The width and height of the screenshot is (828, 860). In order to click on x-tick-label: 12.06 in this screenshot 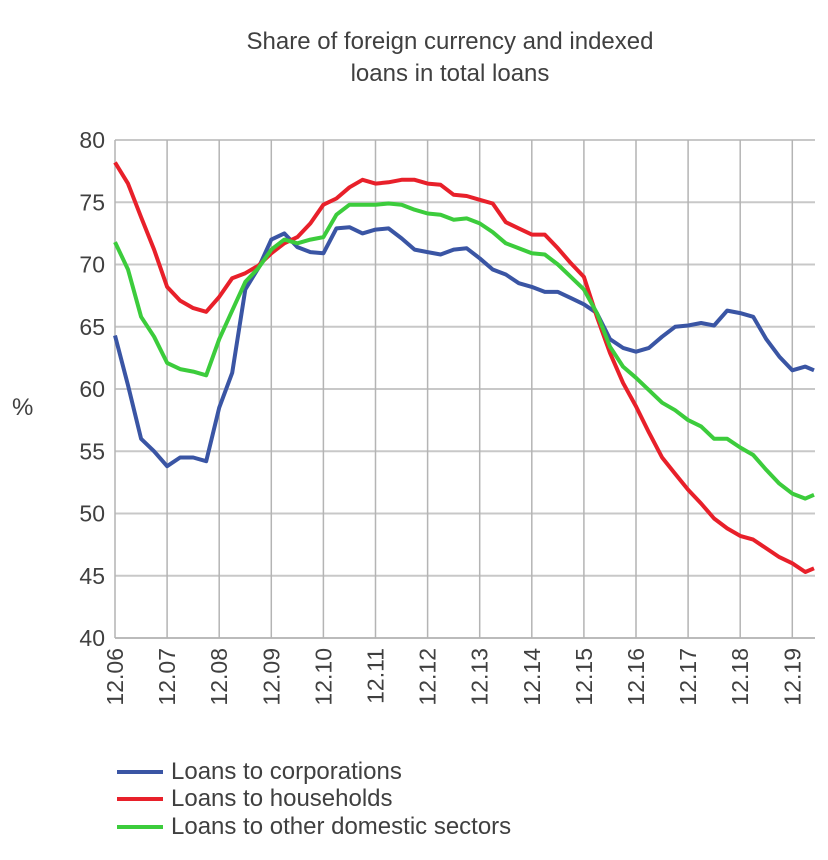, I will do `click(115, 677)`.